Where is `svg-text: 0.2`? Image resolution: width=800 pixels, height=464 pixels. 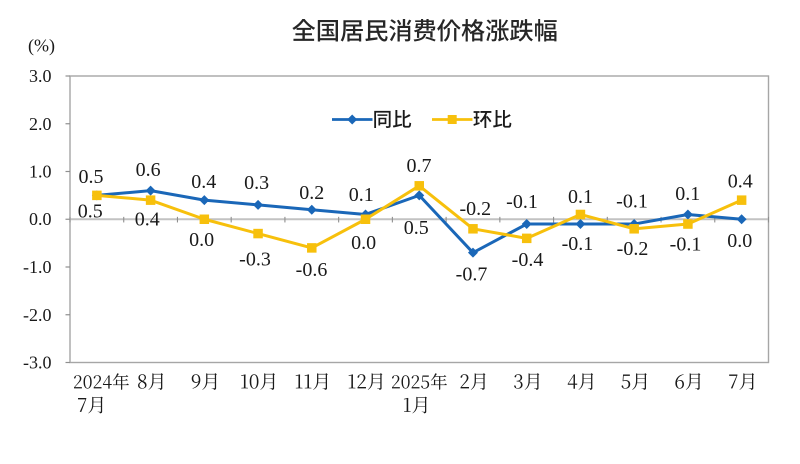 svg-text: 0.2 is located at coordinates (311, 193).